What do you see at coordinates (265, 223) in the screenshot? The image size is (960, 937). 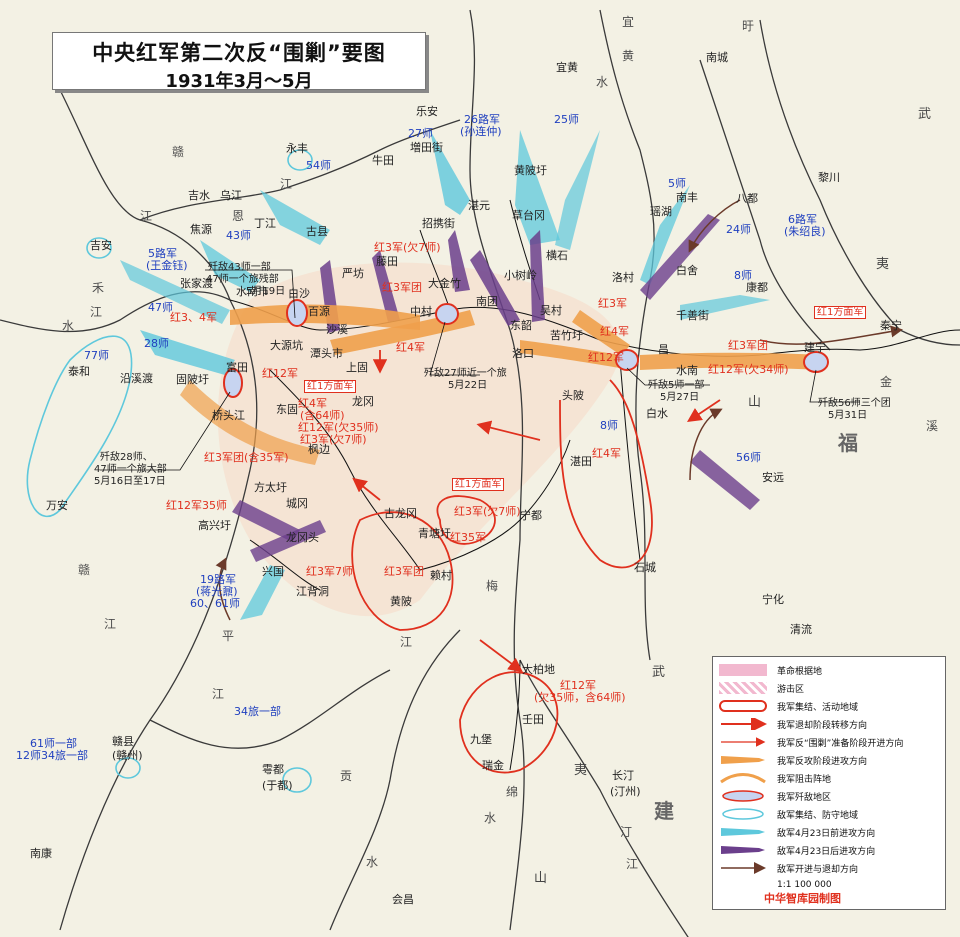 I see `place-dingjiang: 丁江` at bounding box center [265, 223].